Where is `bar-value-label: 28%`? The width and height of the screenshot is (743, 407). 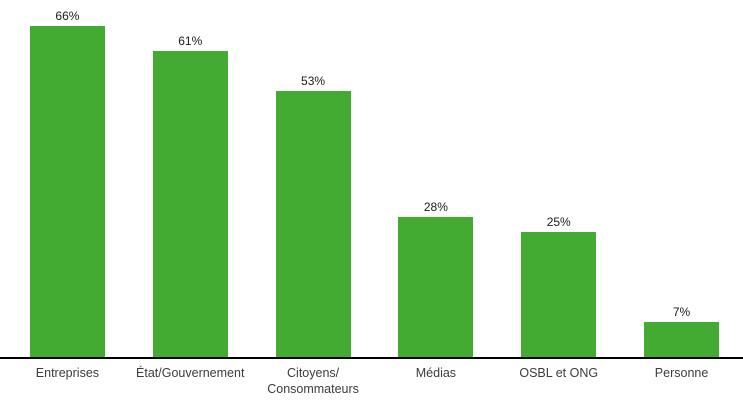
bar-value-label: 28% is located at coordinates (435, 207).